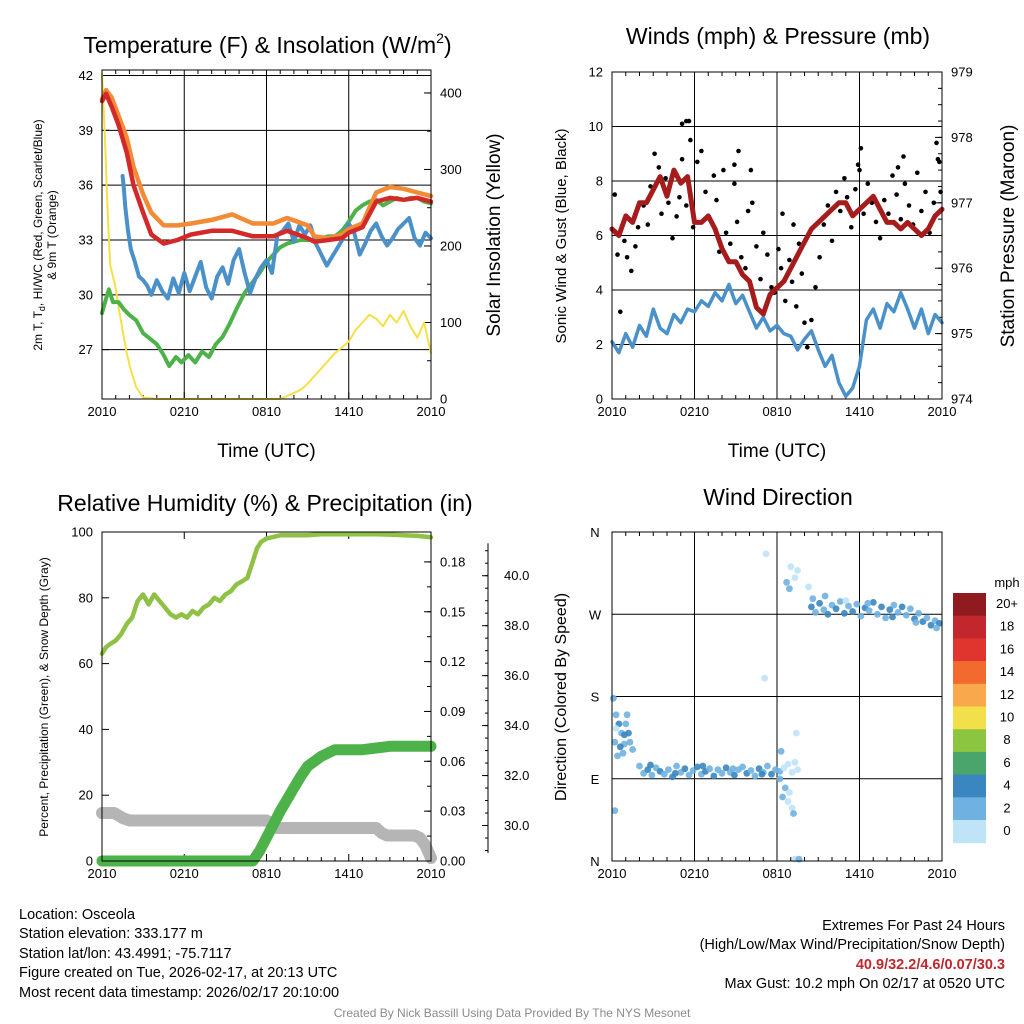 This screenshot has width=1024, height=1024. I want to click on wdir-legend-label: 0, so click(1006, 830).